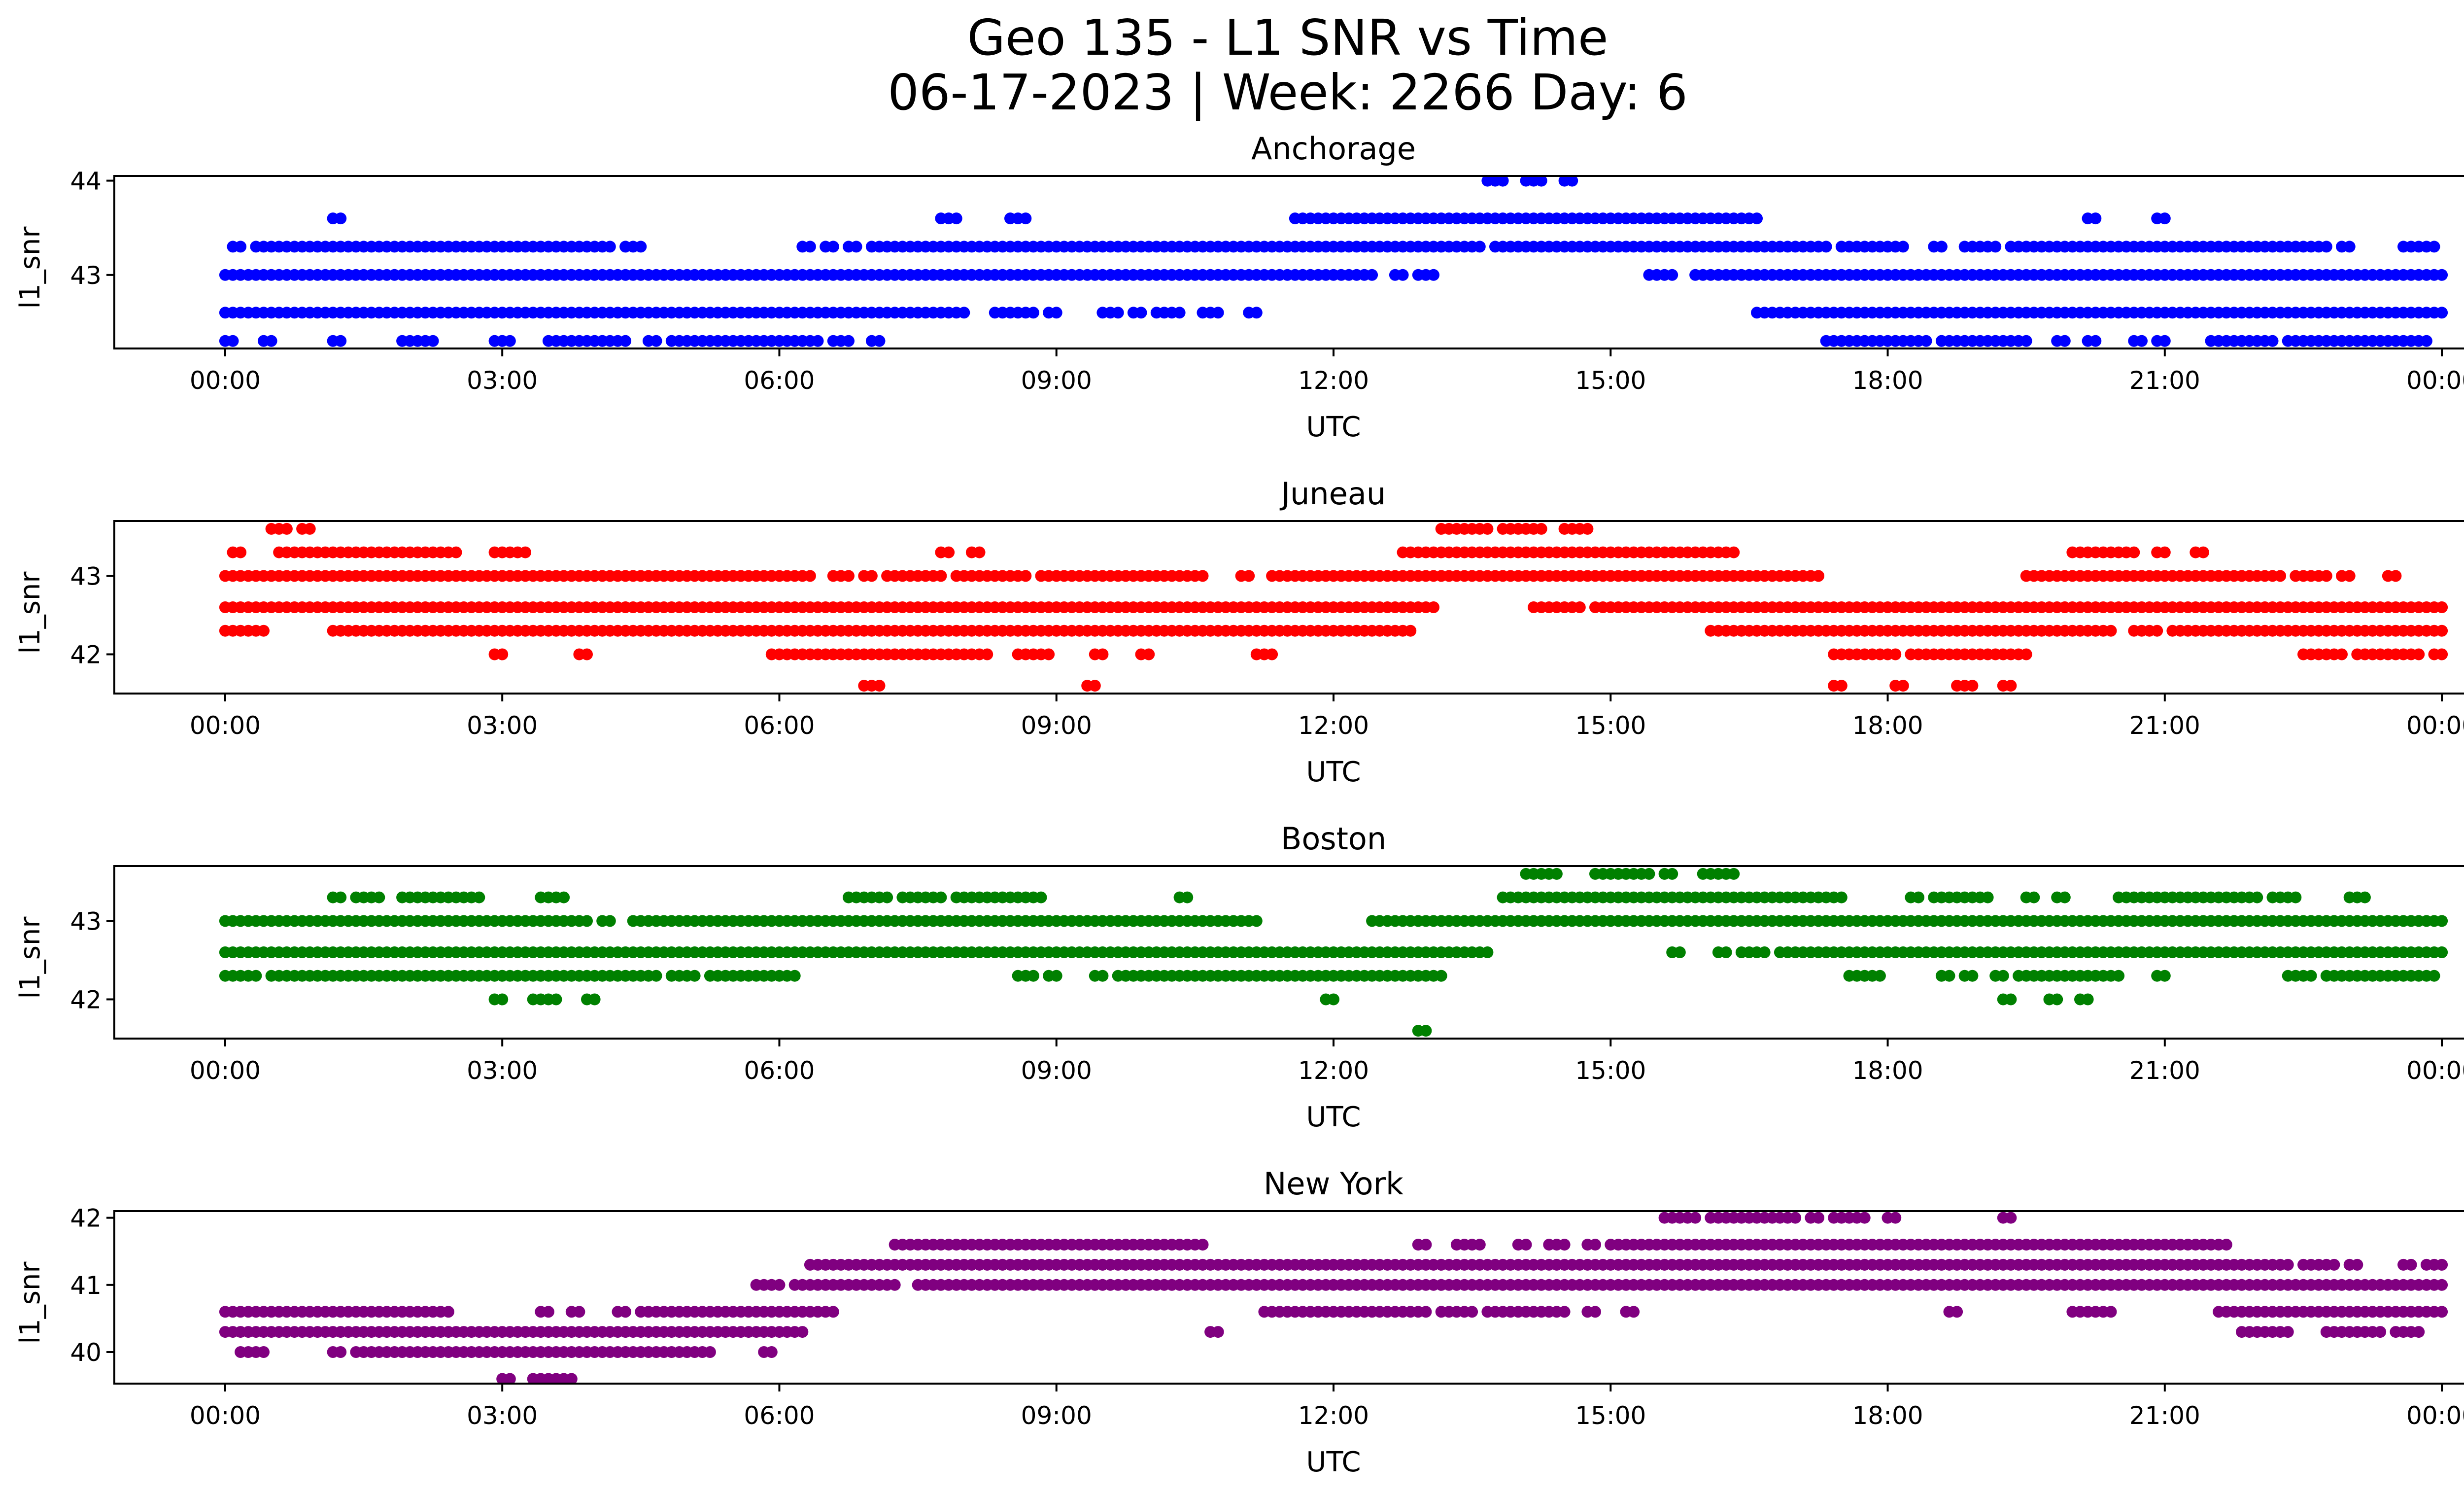  Describe the element at coordinates (1333, 725) in the screenshot. I see `x-tick-label: 12:00` at that location.